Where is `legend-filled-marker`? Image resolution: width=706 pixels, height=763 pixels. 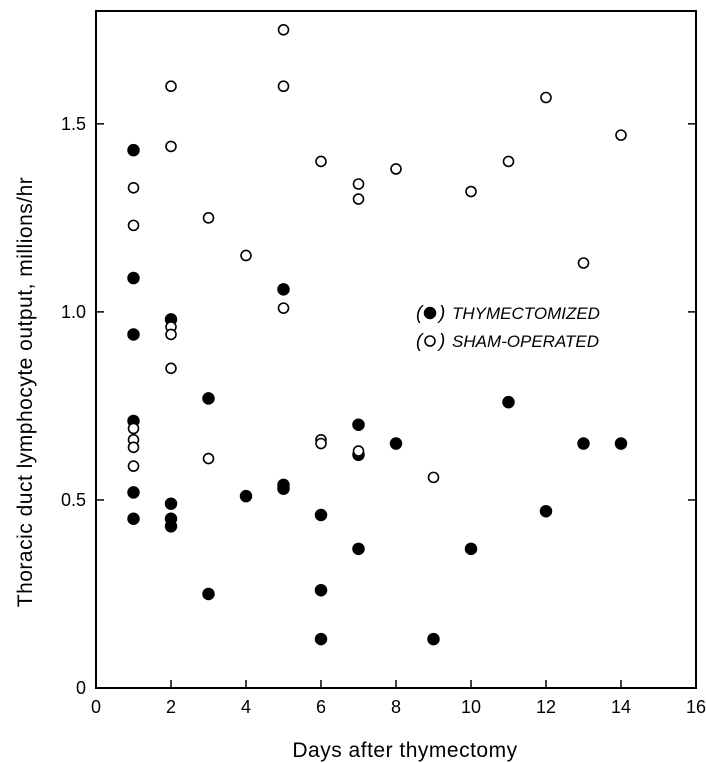 legend-filled-marker is located at coordinates (430, 313).